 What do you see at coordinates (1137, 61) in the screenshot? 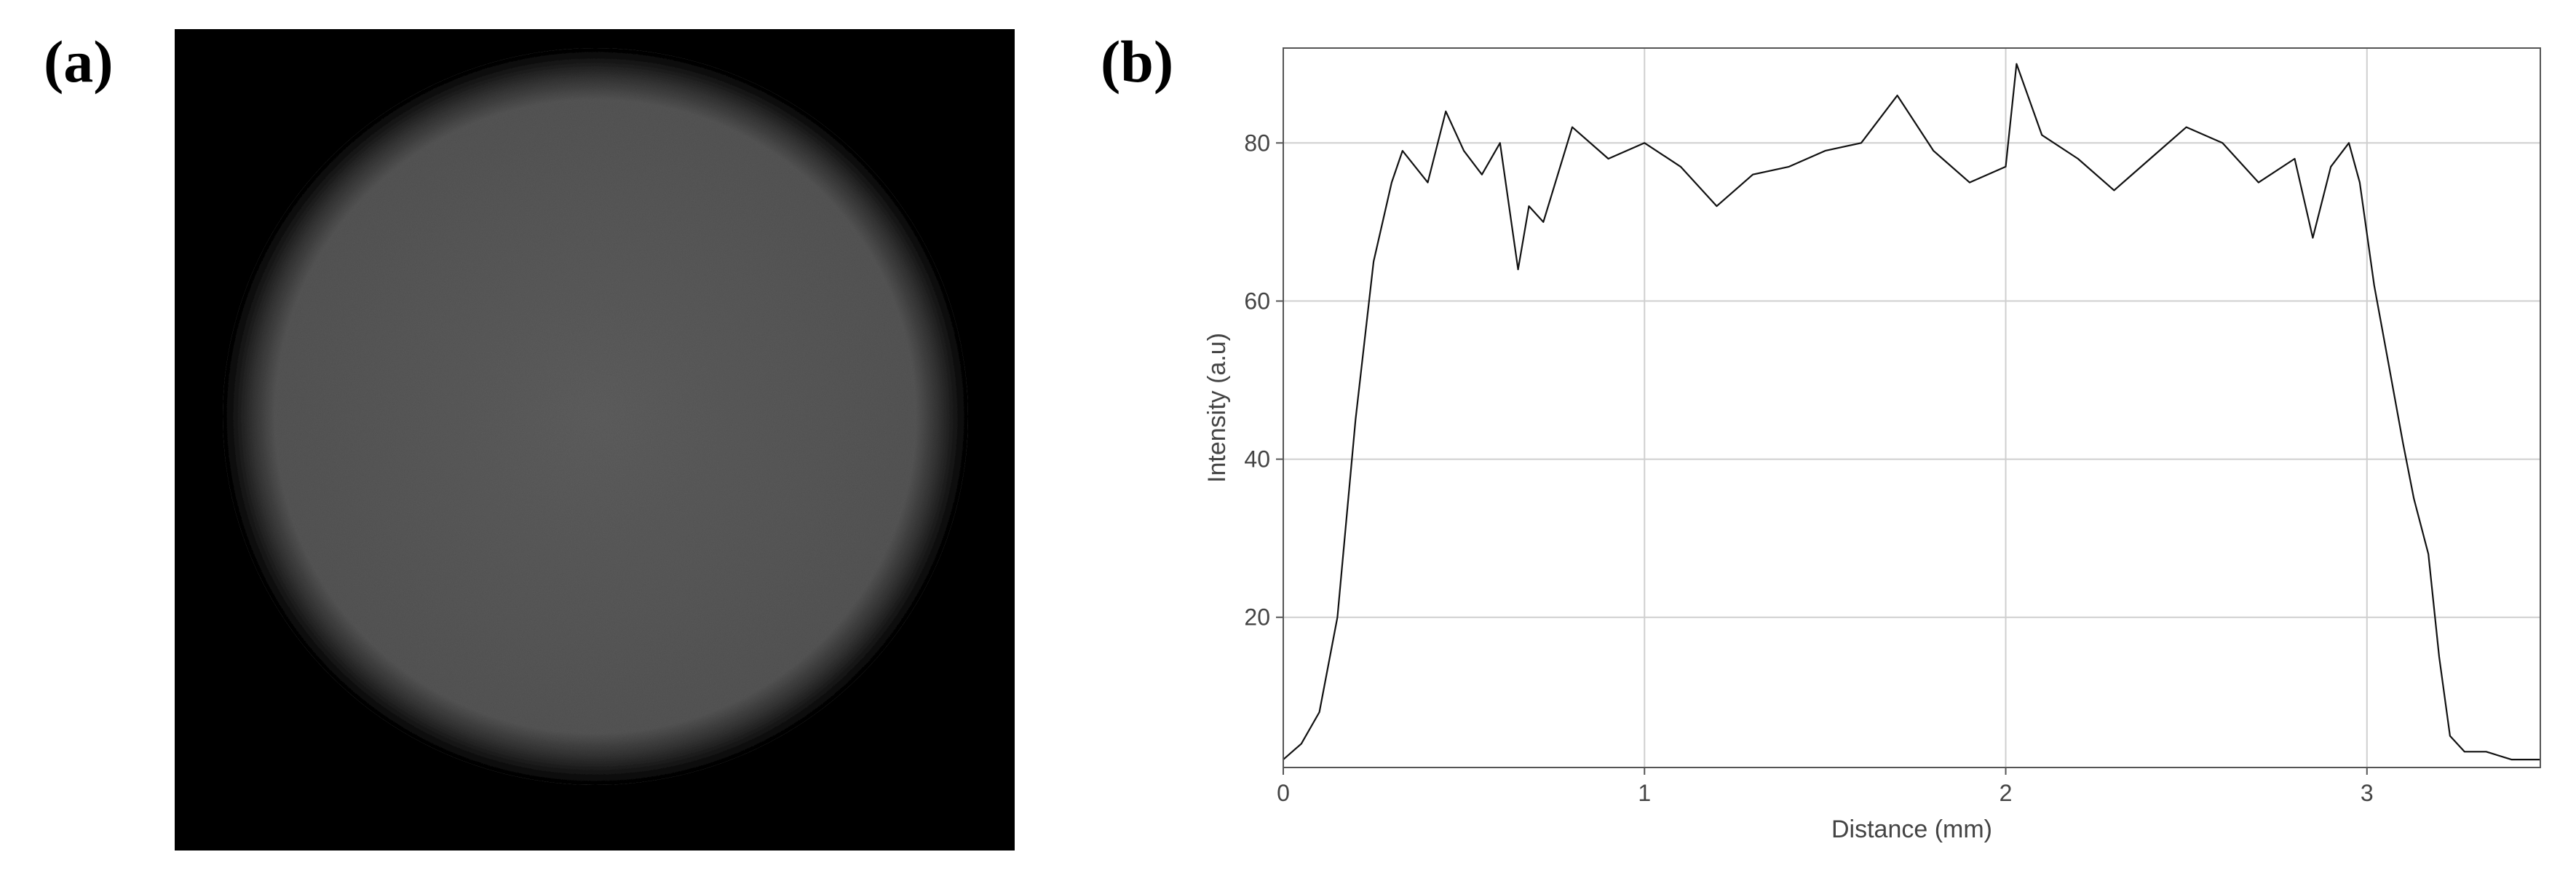
I see `panel-label-b: (b)` at bounding box center [1137, 61].